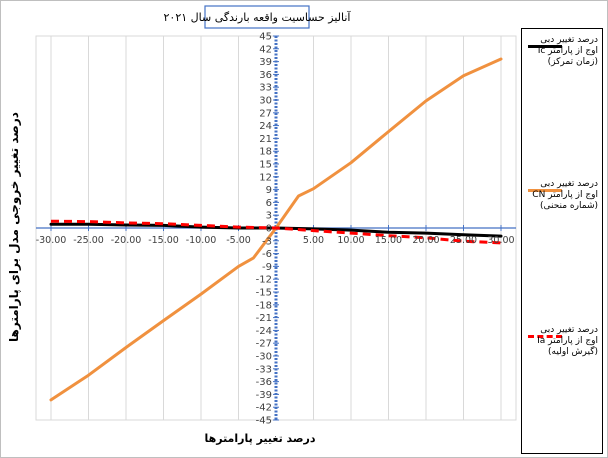 This screenshot has height=458, width=608. I want to click on chart-title: آنالیز حساسیت واقعه بارندگی سال ۲۰۲۱, so click(258, 17).